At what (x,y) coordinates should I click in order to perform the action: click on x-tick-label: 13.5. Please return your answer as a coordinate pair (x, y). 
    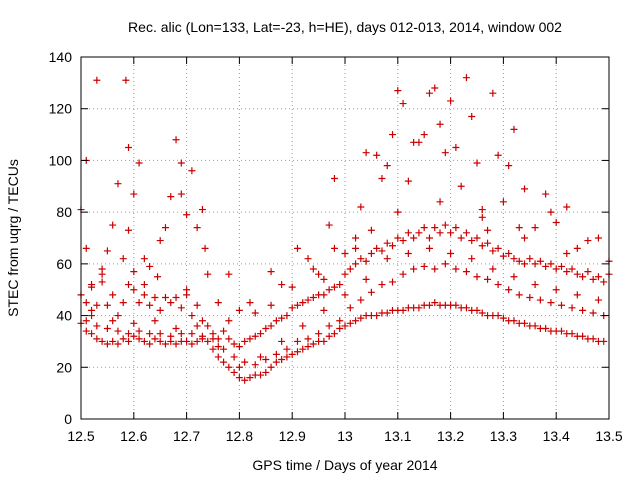
    Looking at the image, I should click on (608, 436).